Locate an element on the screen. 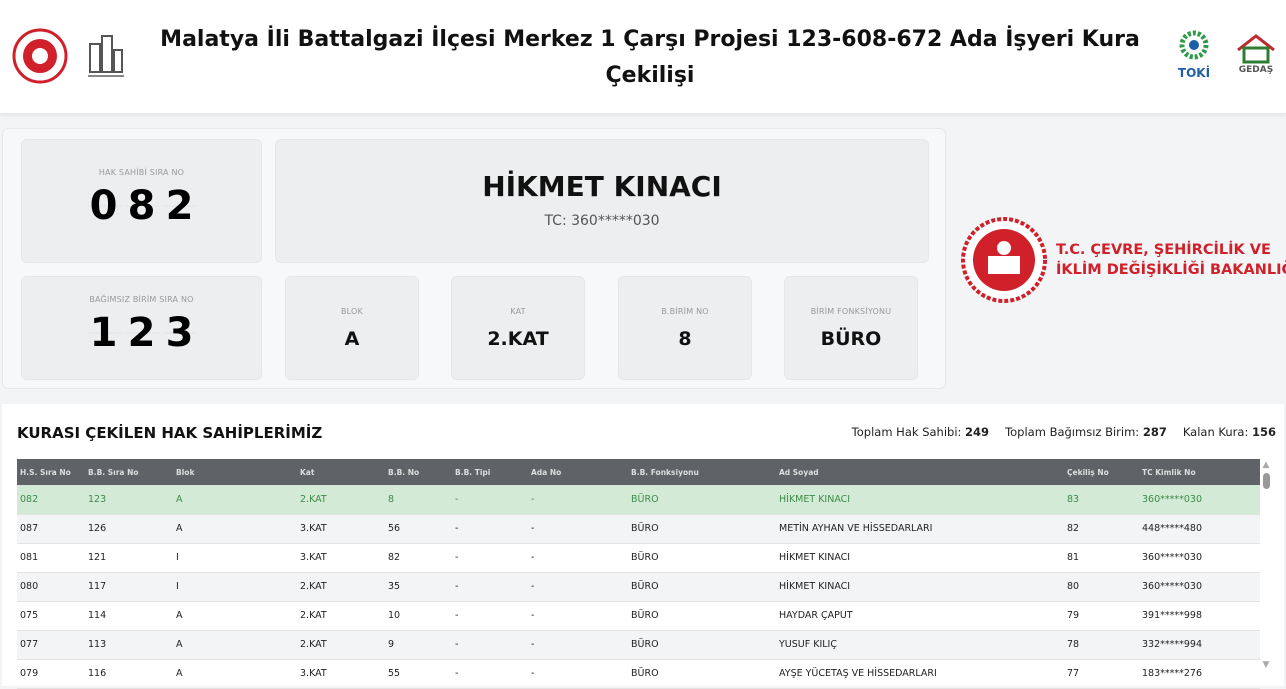 This screenshot has height=689, width=1286. table-cell: 117 is located at coordinates (129, 587).